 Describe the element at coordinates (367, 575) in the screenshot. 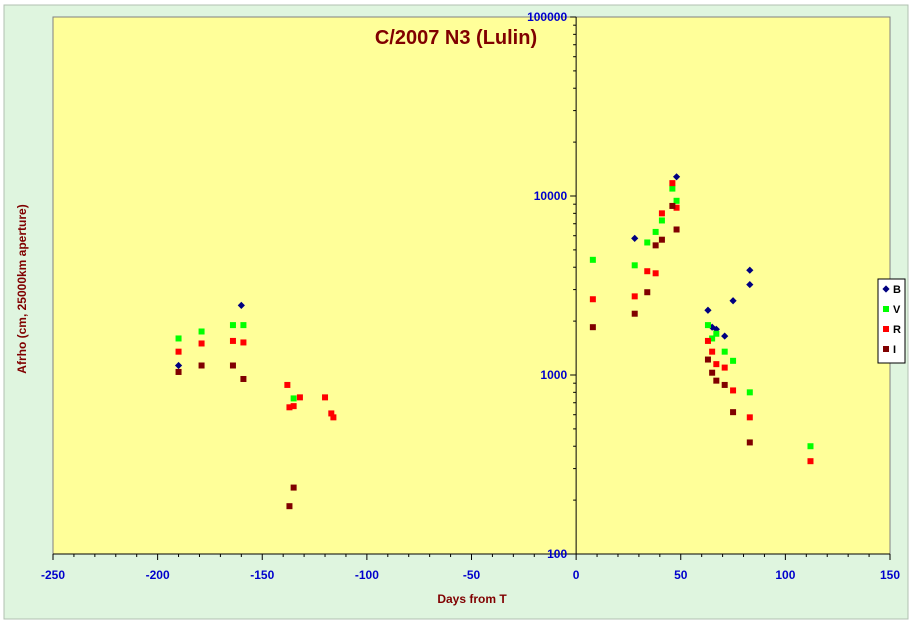

I see `x-tick-label: -100` at that location.